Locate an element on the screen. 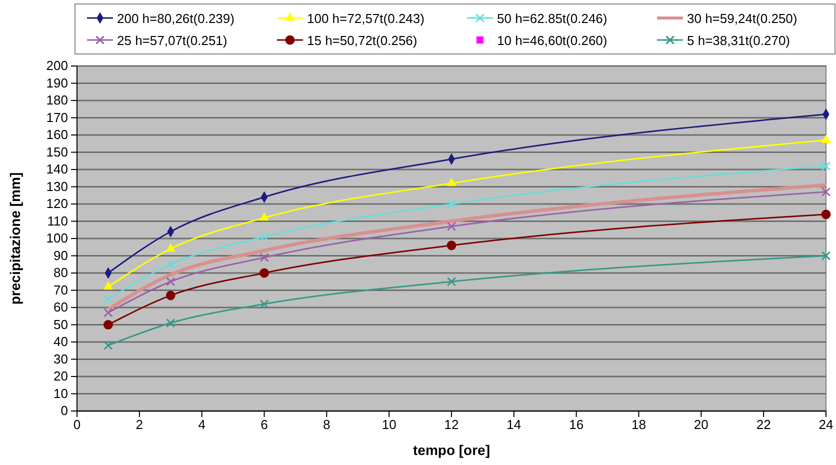  y-tick-label: 120 is located at coordinates (57, 204).